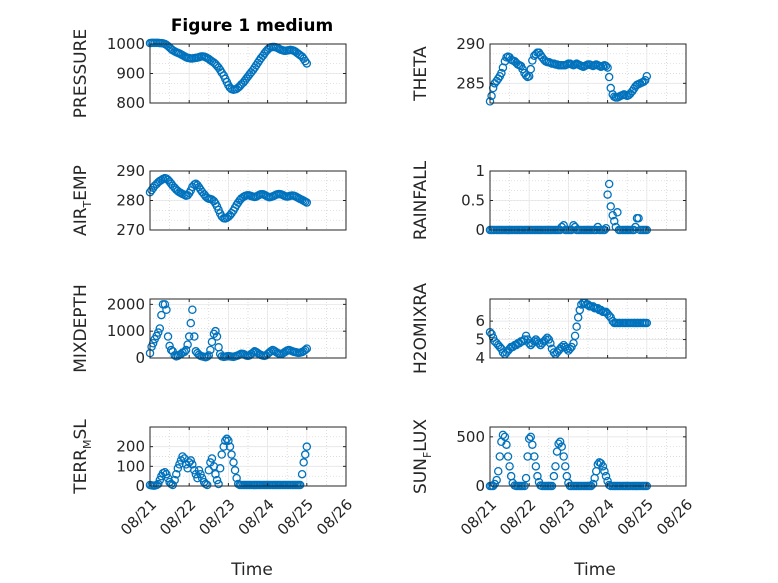  I want to click on y-tick-label: 285, so click(470, 83).